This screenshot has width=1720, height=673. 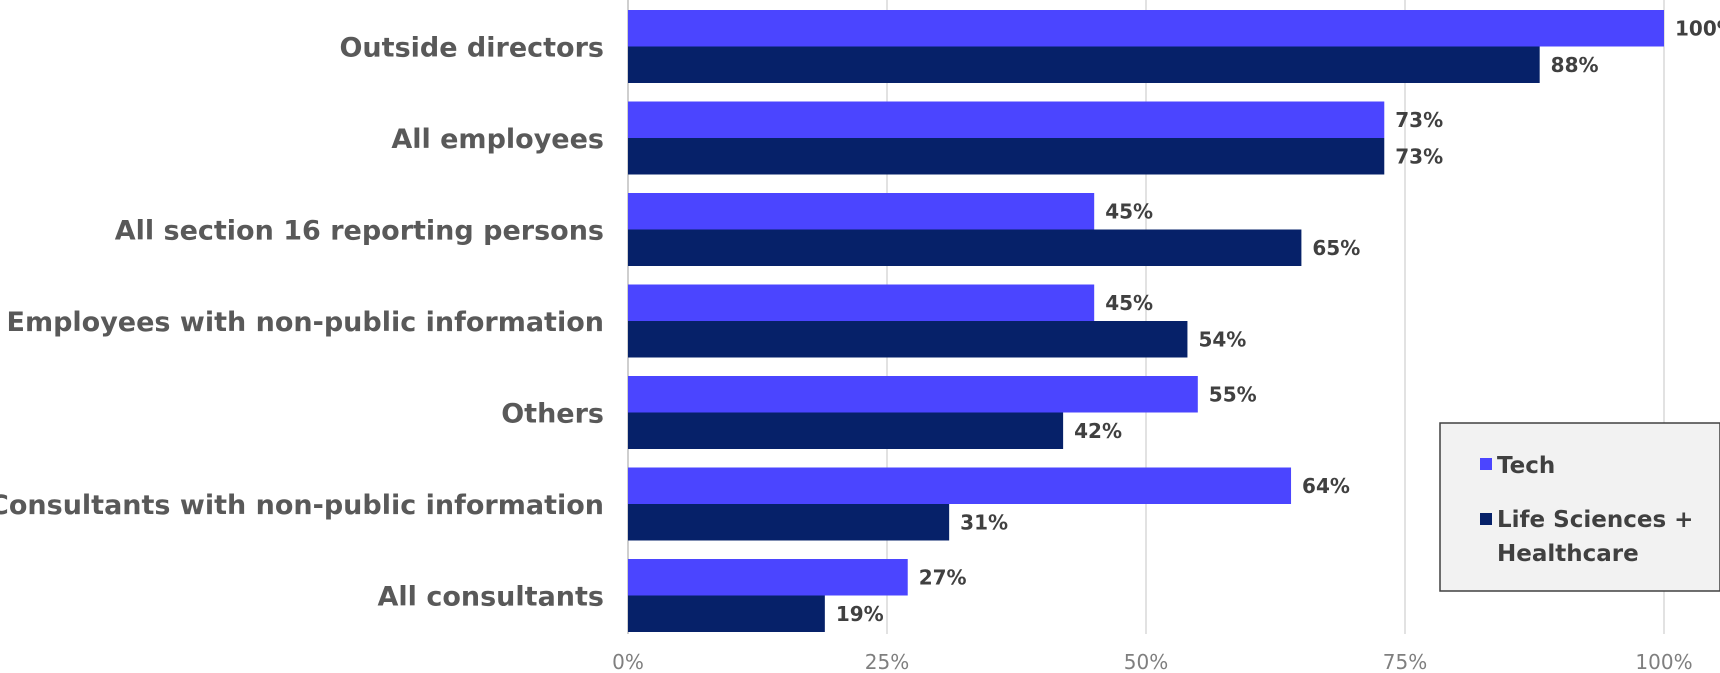 What do you see at coordinates (1336, 248) in the screenshot?
I see `data-label: 65%` at bounding box center [1336, 248].